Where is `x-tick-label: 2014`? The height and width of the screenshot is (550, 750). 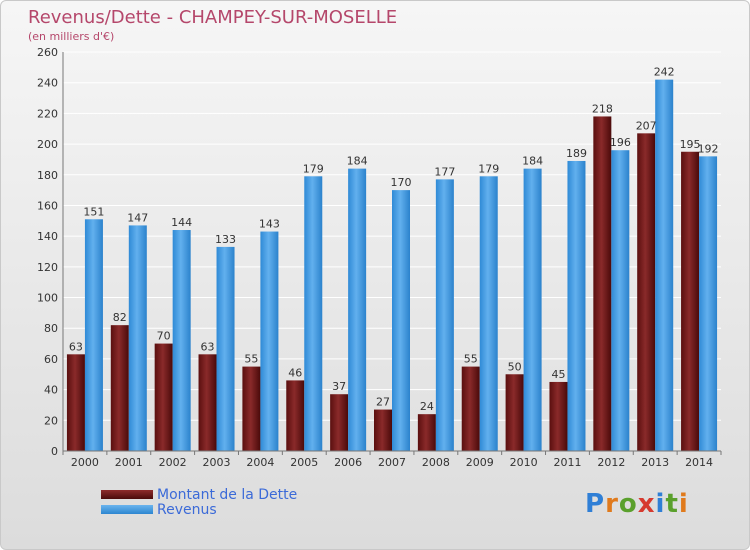 x-tick-label: 2014 is located at coordinates (699, 462).